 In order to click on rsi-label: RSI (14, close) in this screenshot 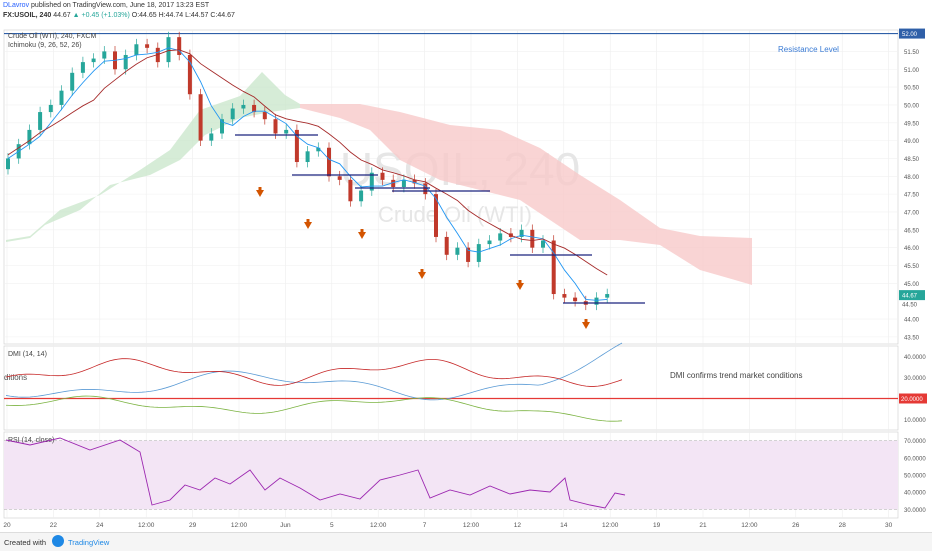, I will do `click(31, 440)`.